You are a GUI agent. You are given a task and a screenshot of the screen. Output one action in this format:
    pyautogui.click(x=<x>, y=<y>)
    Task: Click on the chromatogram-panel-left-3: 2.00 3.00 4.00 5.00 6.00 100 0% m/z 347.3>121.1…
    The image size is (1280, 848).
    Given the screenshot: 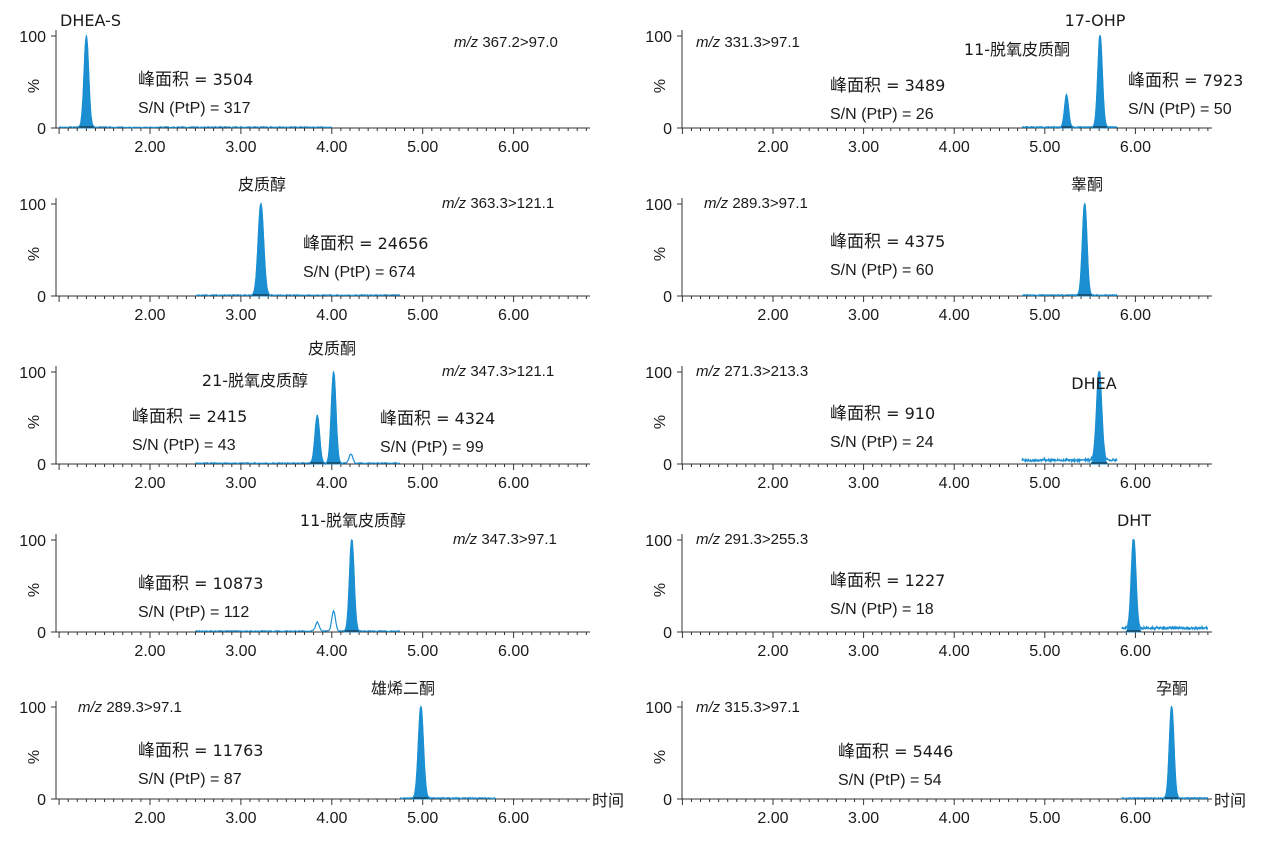 What is the action you would take?
    pyautogui.click(x=304, y=415)
    